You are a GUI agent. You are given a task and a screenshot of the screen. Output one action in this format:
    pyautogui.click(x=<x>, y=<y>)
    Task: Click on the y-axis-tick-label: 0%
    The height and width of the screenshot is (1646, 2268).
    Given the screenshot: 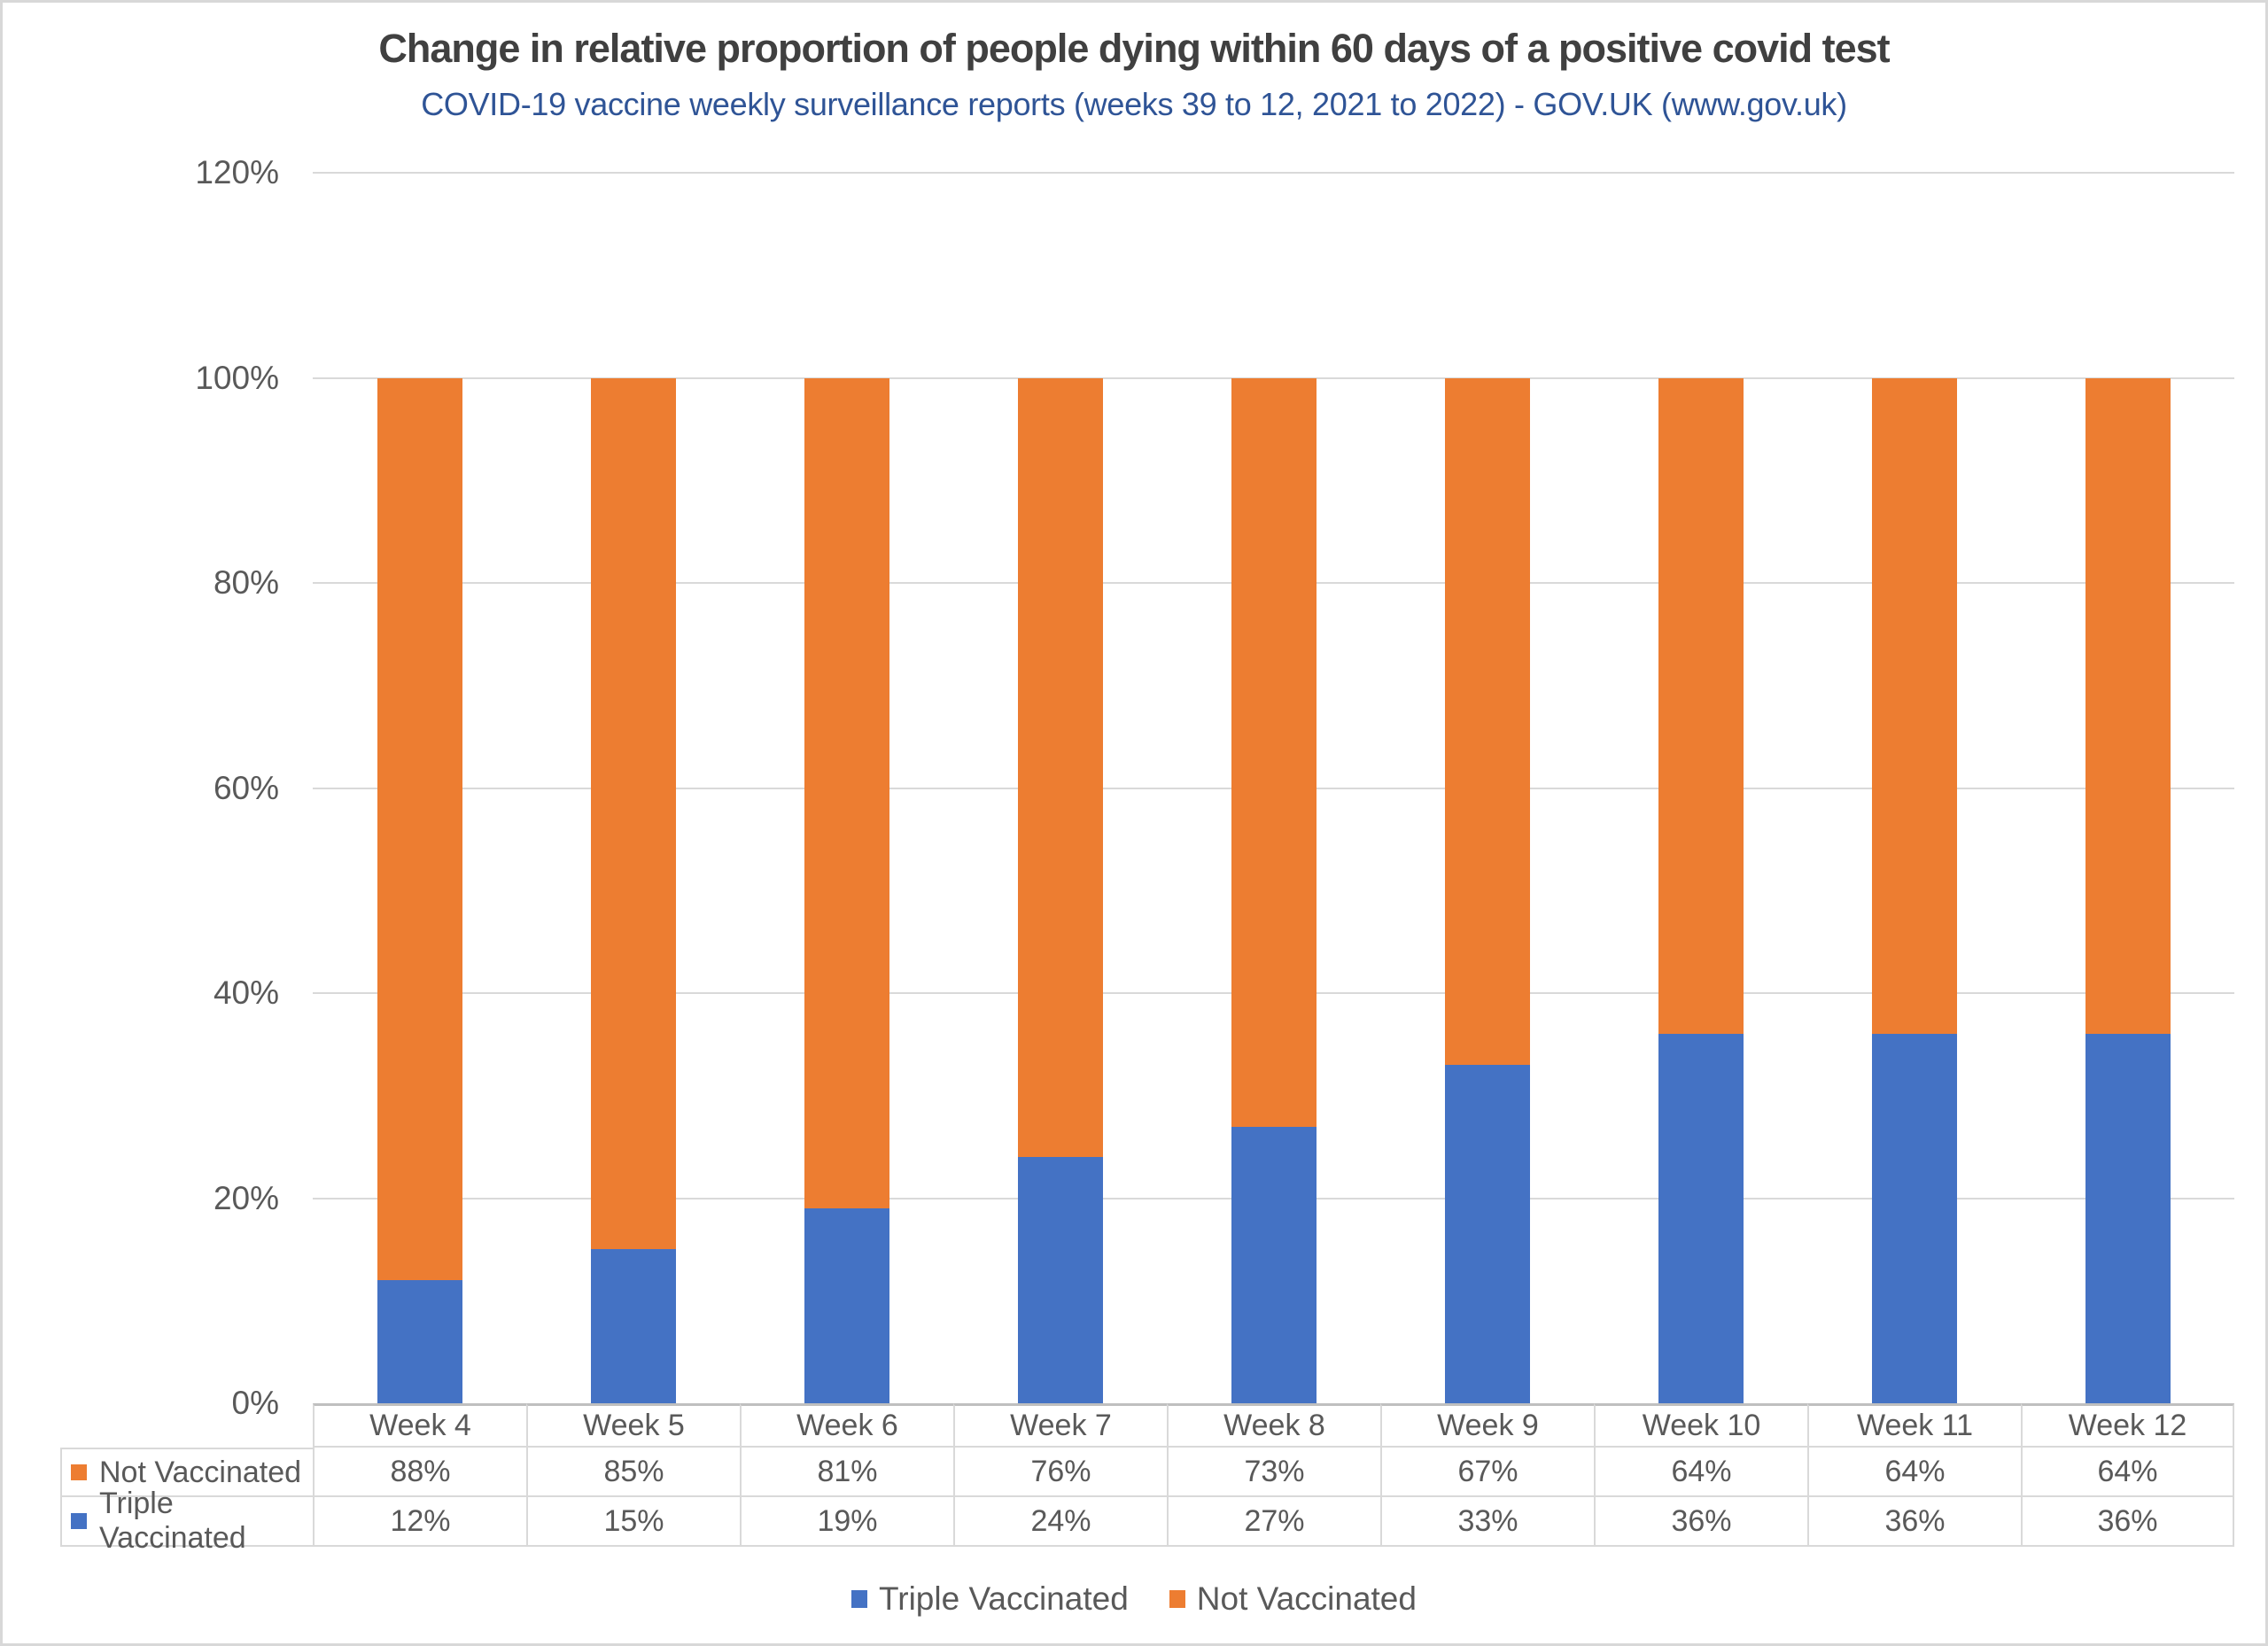 What is the action you would take?
    pyautogui.click(x=255, y=1403)
    